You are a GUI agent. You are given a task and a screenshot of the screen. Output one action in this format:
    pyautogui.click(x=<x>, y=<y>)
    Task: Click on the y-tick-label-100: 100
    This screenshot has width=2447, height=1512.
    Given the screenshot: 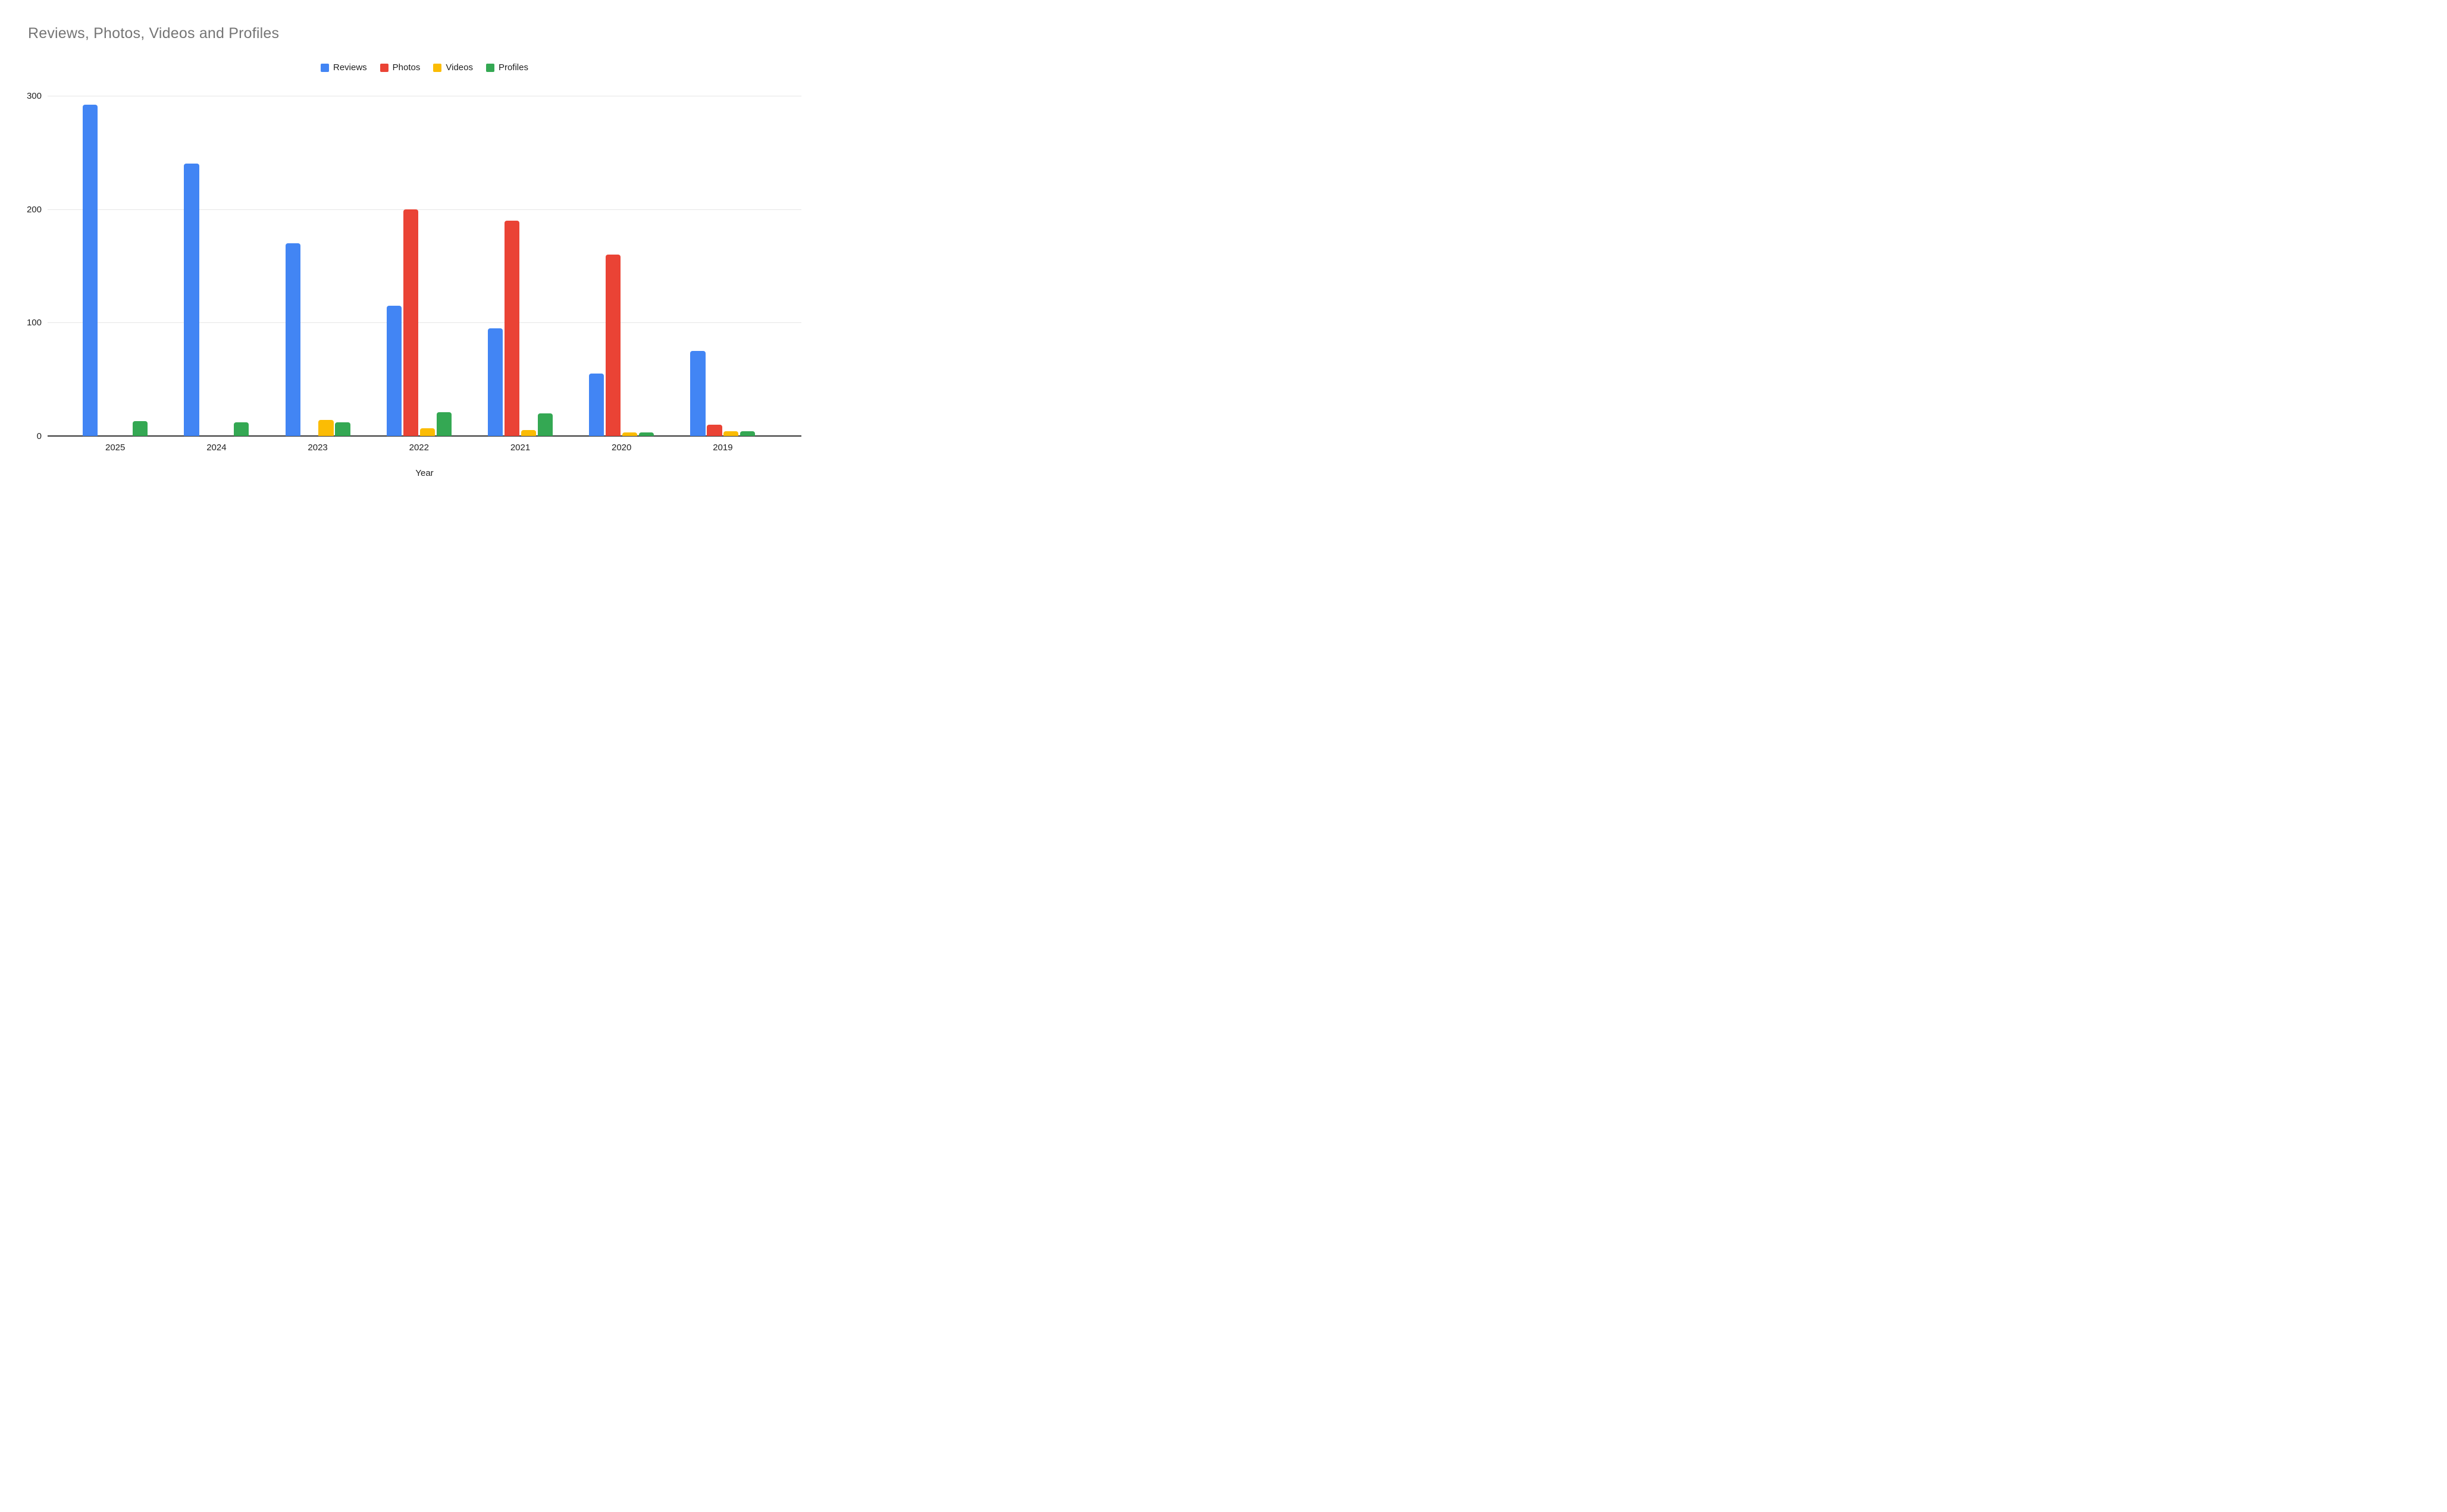 What is the action you would take?
    pyautogui.click(x=34, y=323)
    